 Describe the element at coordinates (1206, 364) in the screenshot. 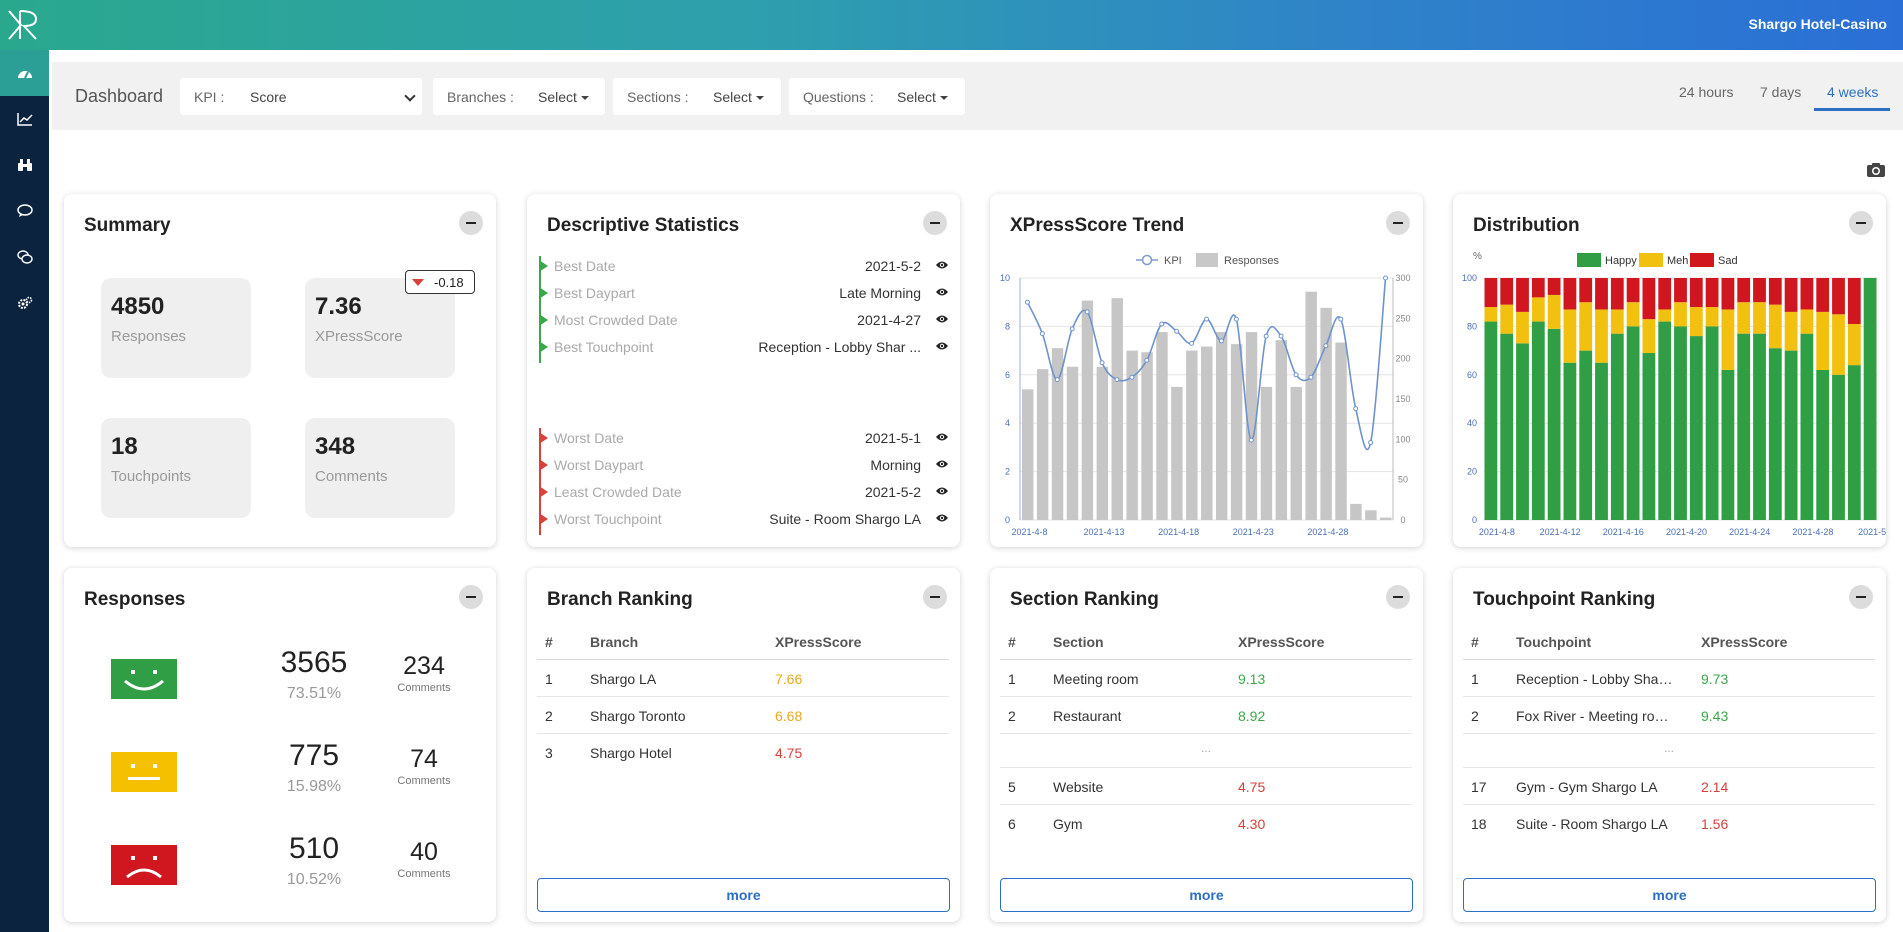

I see `kpi-series-line` at that location.